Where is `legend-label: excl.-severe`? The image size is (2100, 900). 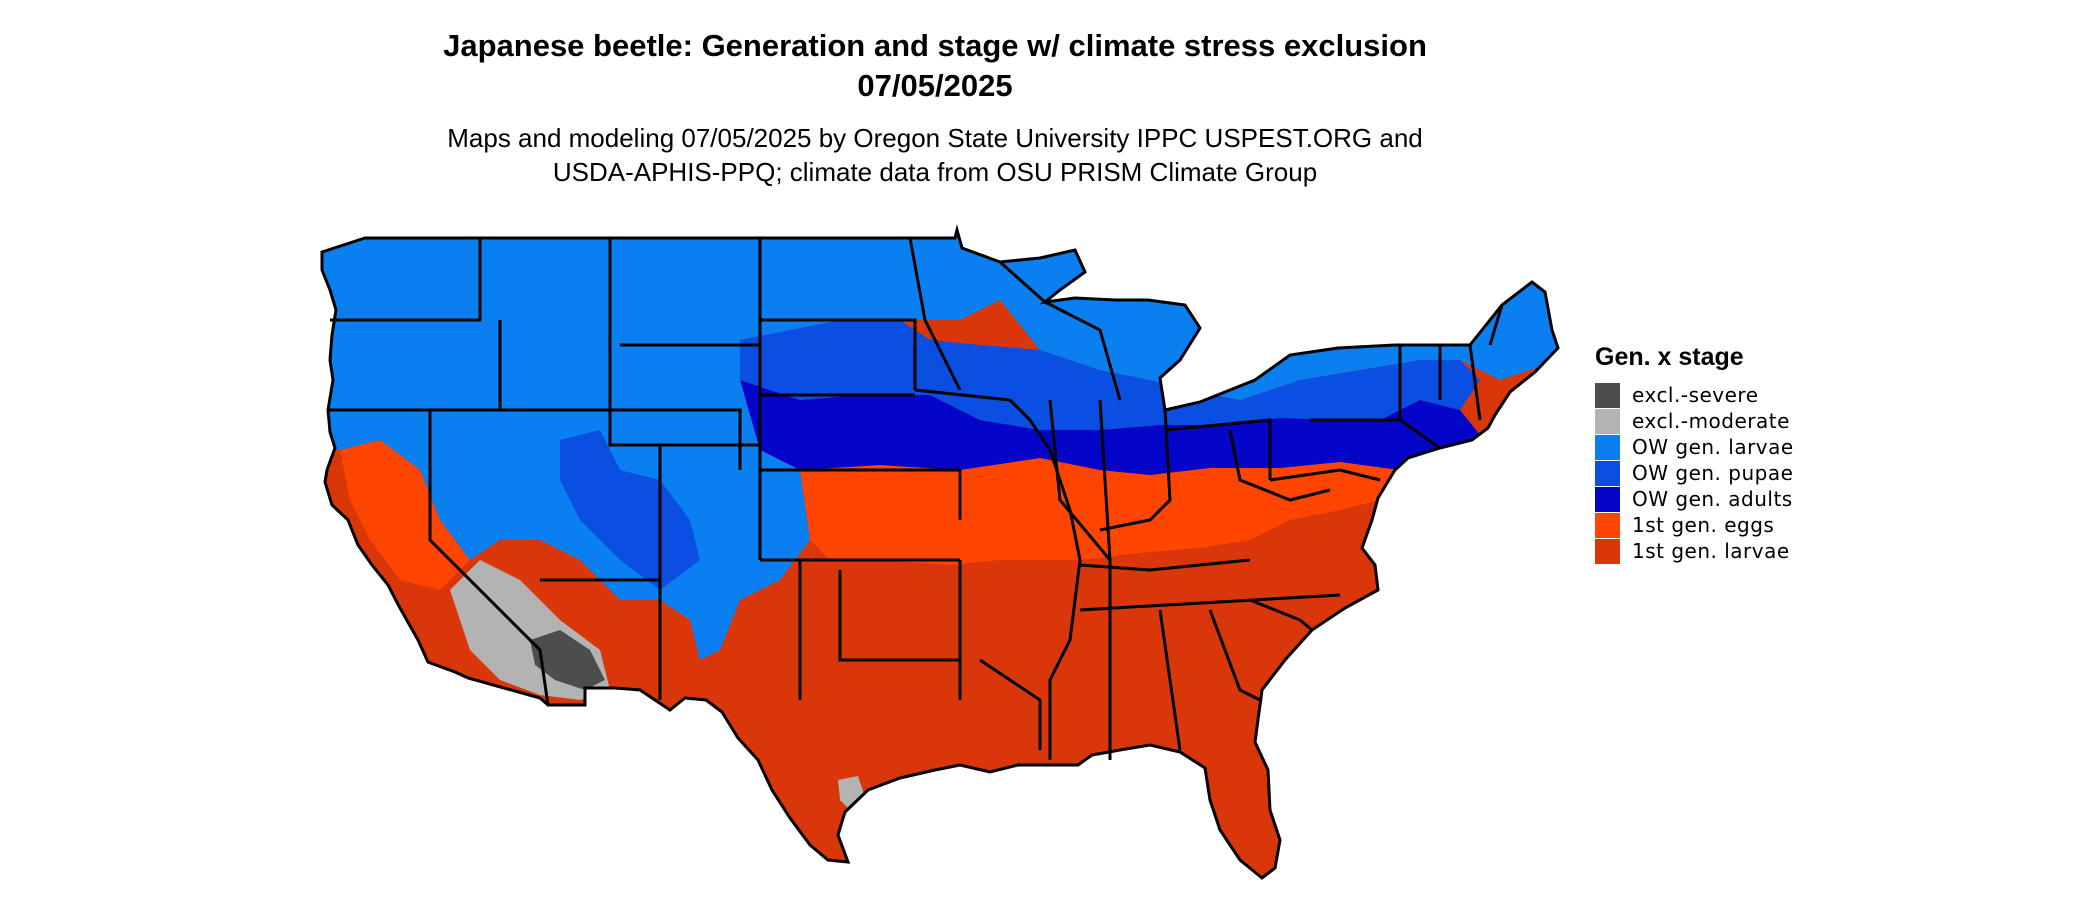 legend-label: excl.-severe is located at coordinates (1695, 395).